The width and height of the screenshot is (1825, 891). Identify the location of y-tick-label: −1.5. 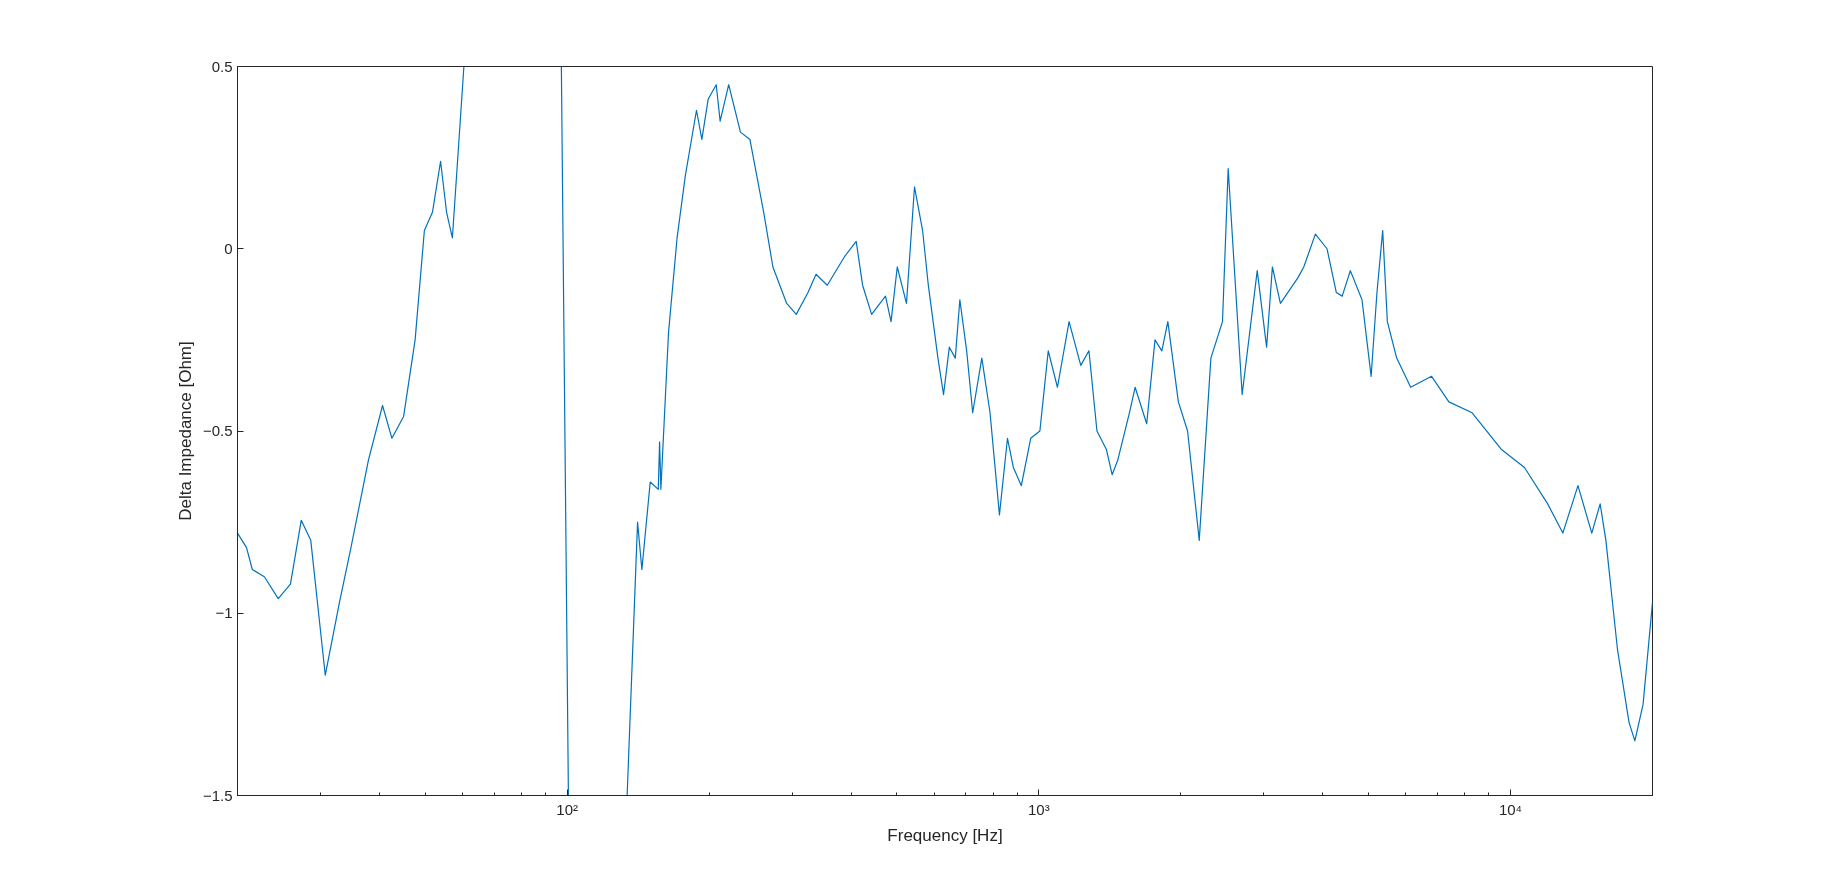
(217, 795).